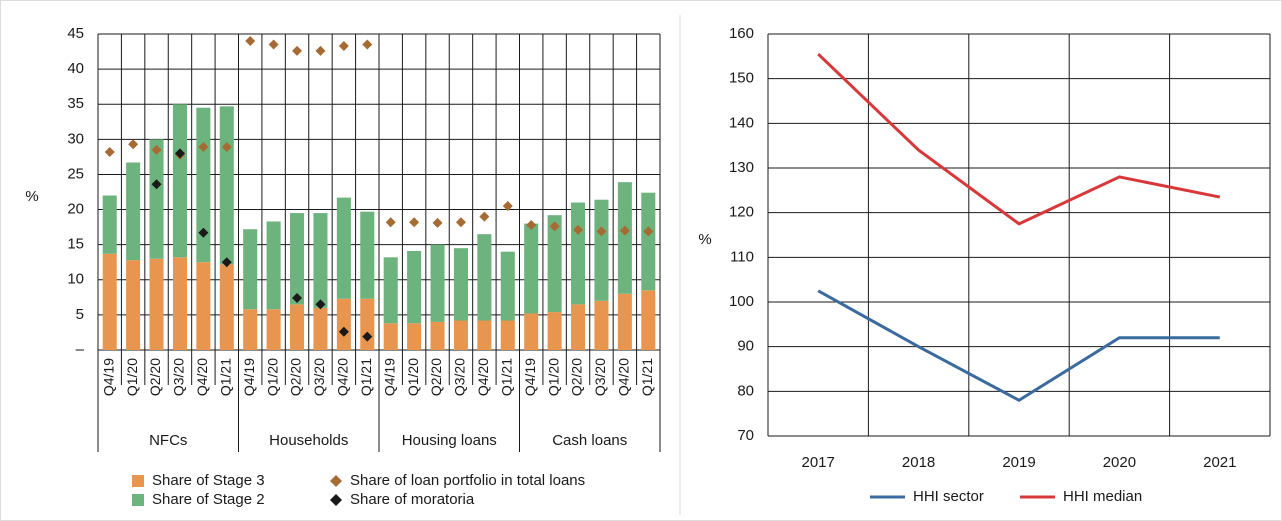 The height and width of the screenshot is (521, 1282). Describe the element at coordinates (75, 244) in the screenshot. I see `y-tick-label: 15` at that location.